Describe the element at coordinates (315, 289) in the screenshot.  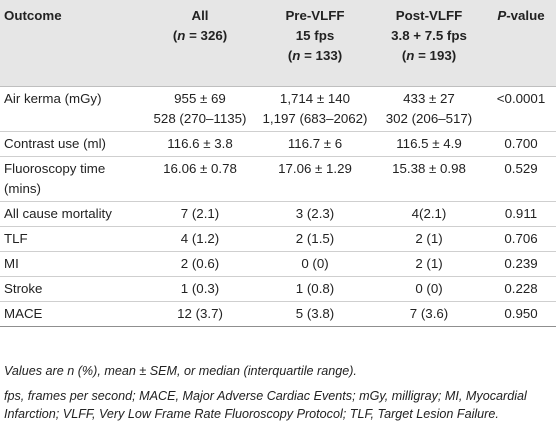
I see `cell-pre: 1 (0.8)` at that location.